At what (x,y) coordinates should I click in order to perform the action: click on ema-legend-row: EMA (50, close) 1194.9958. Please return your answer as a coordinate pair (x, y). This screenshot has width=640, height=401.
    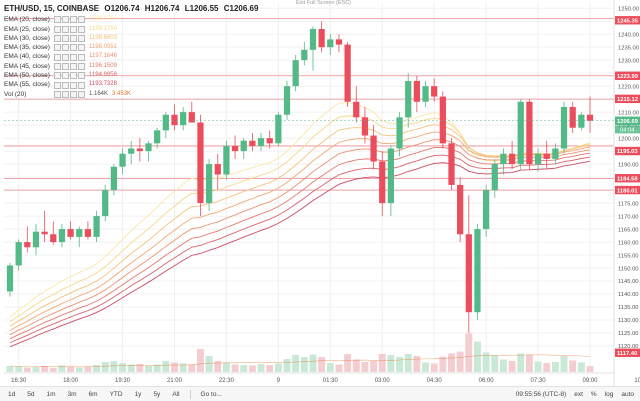
    Looking at the image, I should click on (132, 75).